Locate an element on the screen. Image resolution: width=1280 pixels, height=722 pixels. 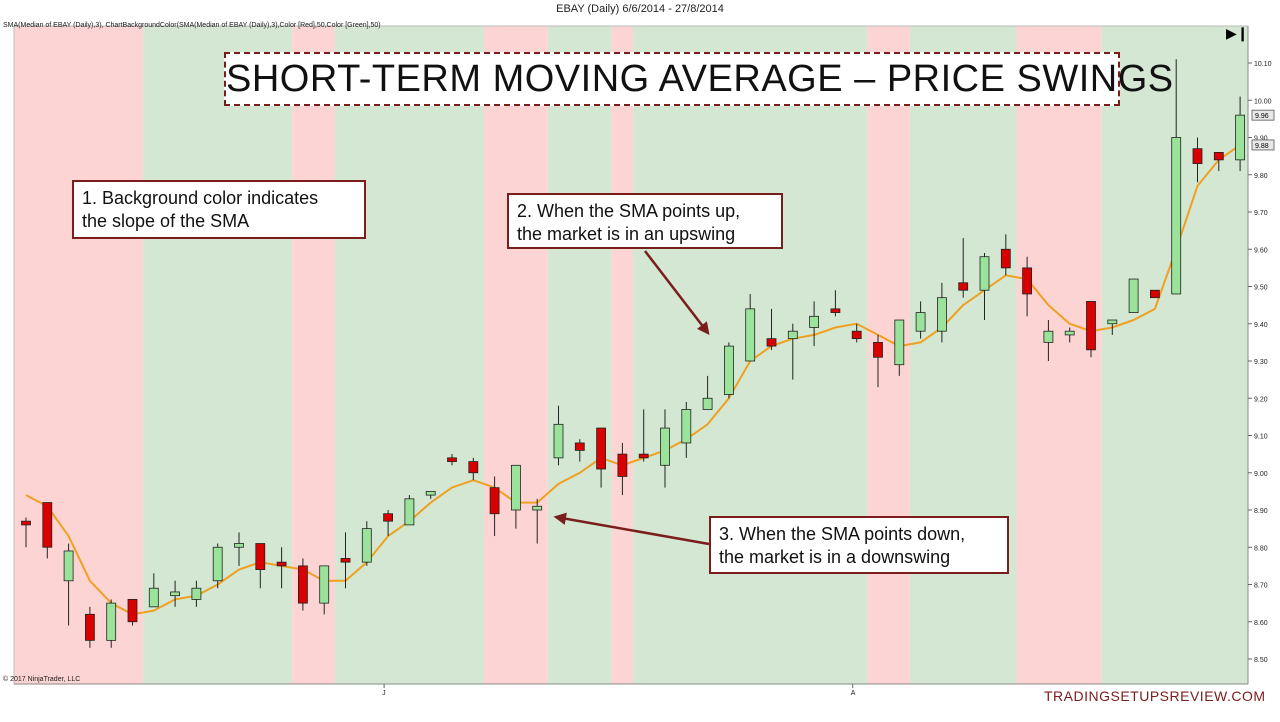
price-tick-label: 8.60 is located at coordinates (1261, 623).